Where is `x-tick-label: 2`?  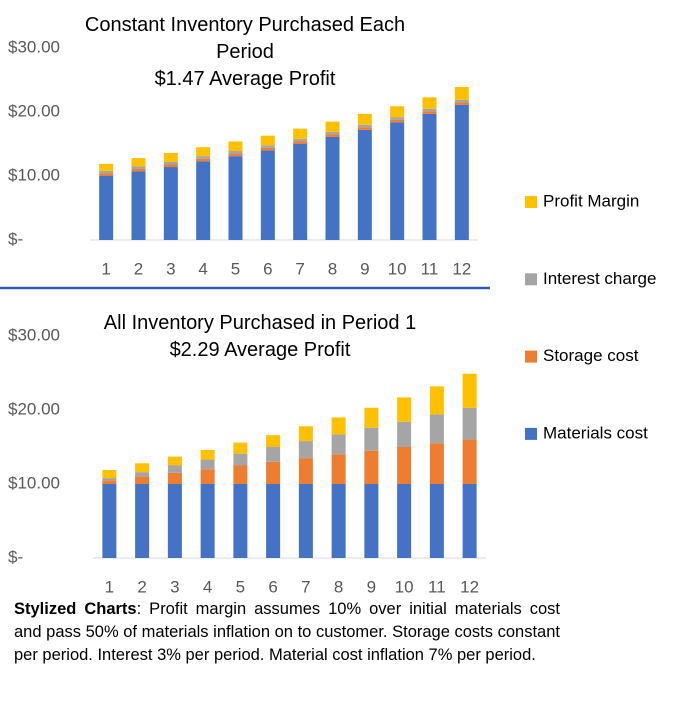
x-tick-label: 2 is located at coordinates (141, 586).